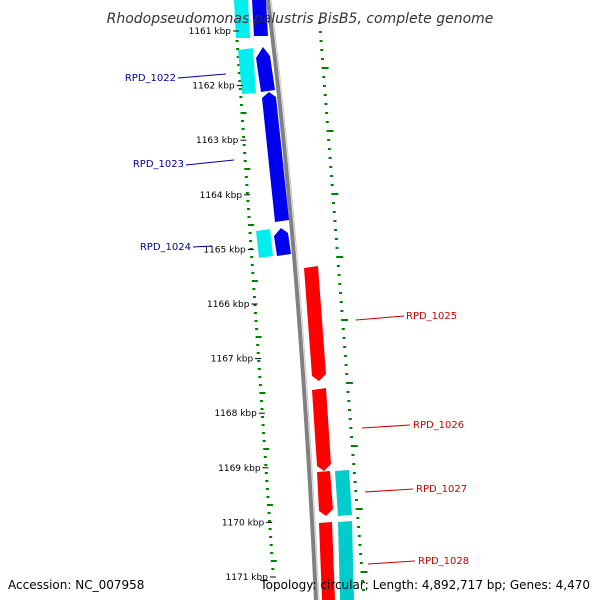 Image resolution: width=600 pixels, height=600 pixels. What do you see at coordinates (232, 360) in the screenshot?
I see `kbp-tick-label: 1167 kbp` at bounding box center [232, 360].